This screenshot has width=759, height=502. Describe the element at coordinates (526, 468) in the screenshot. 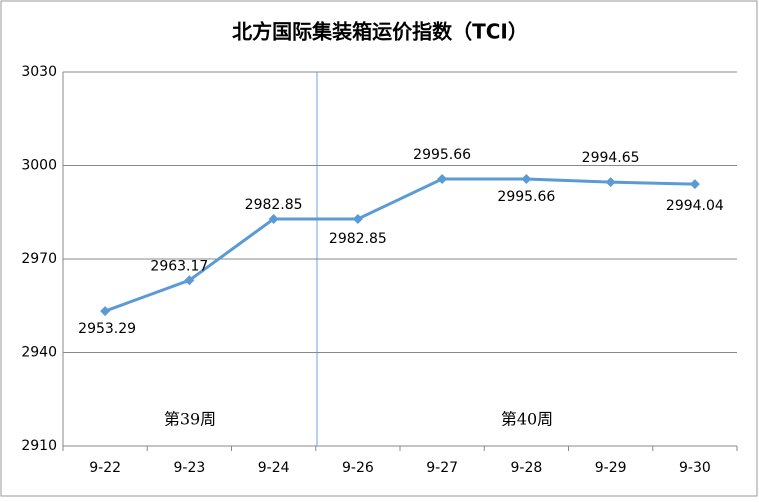

I see `x-tick-label: 9-28` at that location.